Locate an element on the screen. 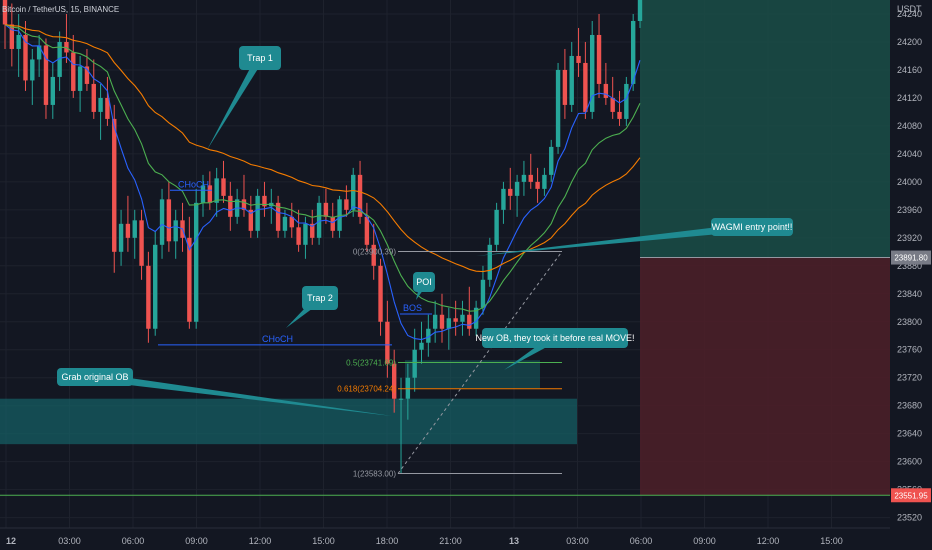  price-tick: 24000 is located at coordinates (909, 182).